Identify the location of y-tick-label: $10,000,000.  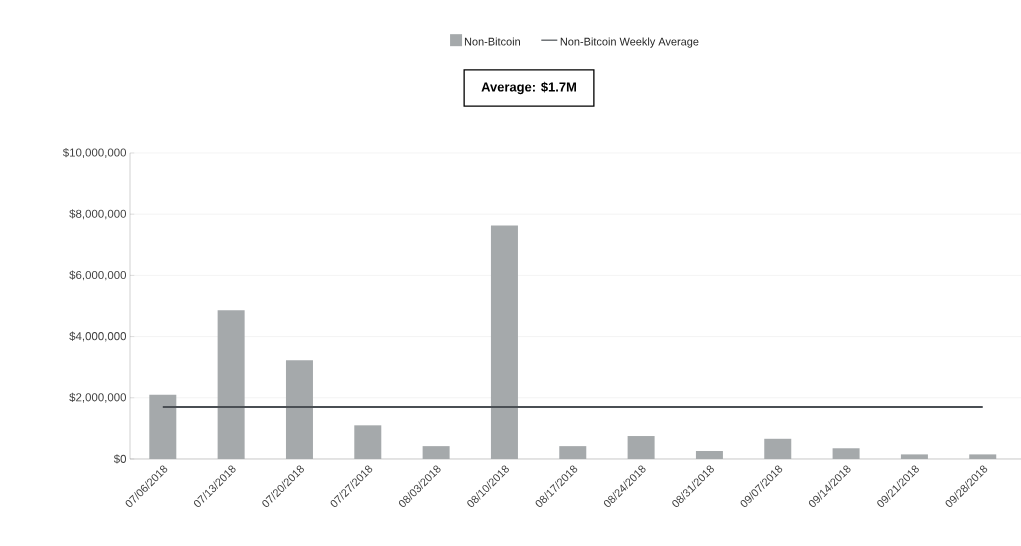
(94, 153).